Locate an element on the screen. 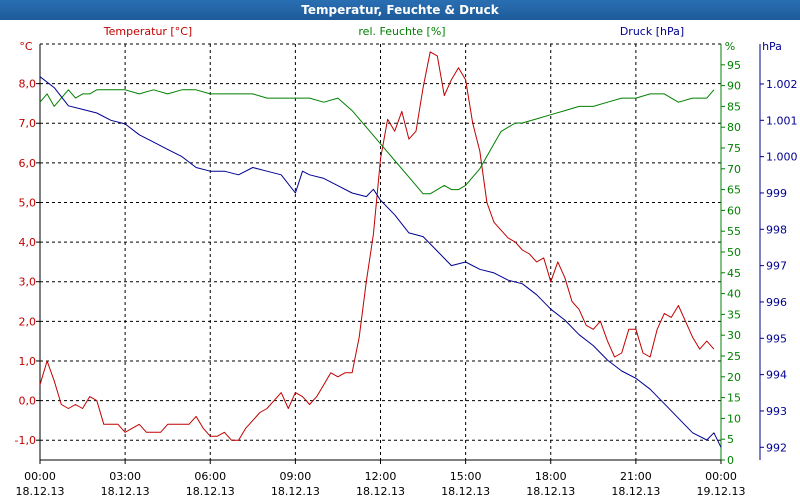 The image size is (800, 500). y-tick-label-pressure: 1.000 is located at coordinates (782, 157).